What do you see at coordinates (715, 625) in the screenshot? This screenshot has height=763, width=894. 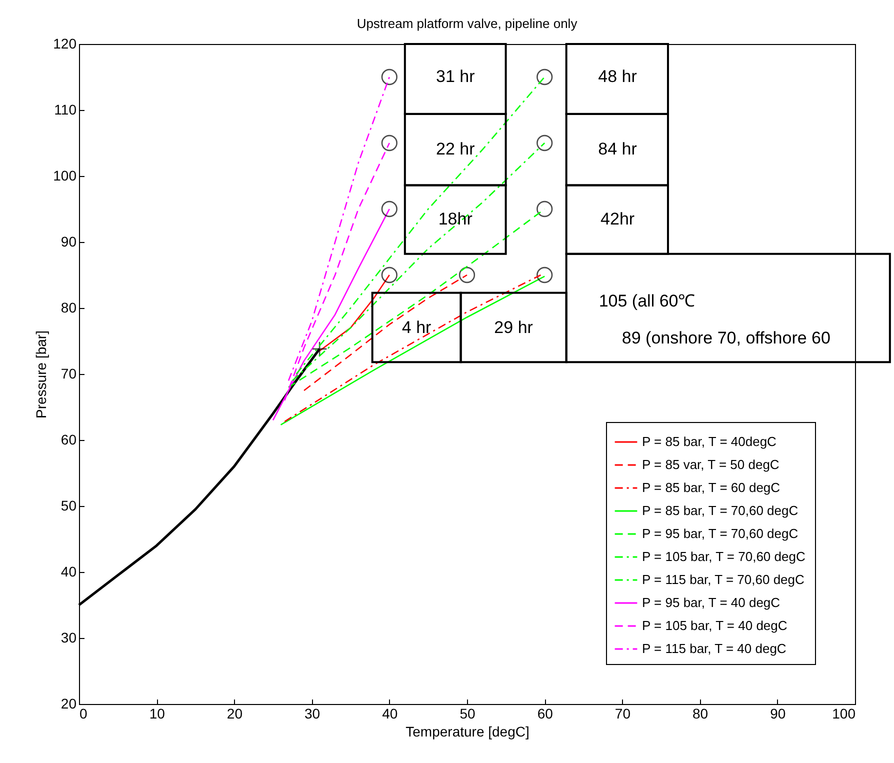 I see `legend-label: P = 105 bar, T = 40 degC` at bounding box center [715, 625].